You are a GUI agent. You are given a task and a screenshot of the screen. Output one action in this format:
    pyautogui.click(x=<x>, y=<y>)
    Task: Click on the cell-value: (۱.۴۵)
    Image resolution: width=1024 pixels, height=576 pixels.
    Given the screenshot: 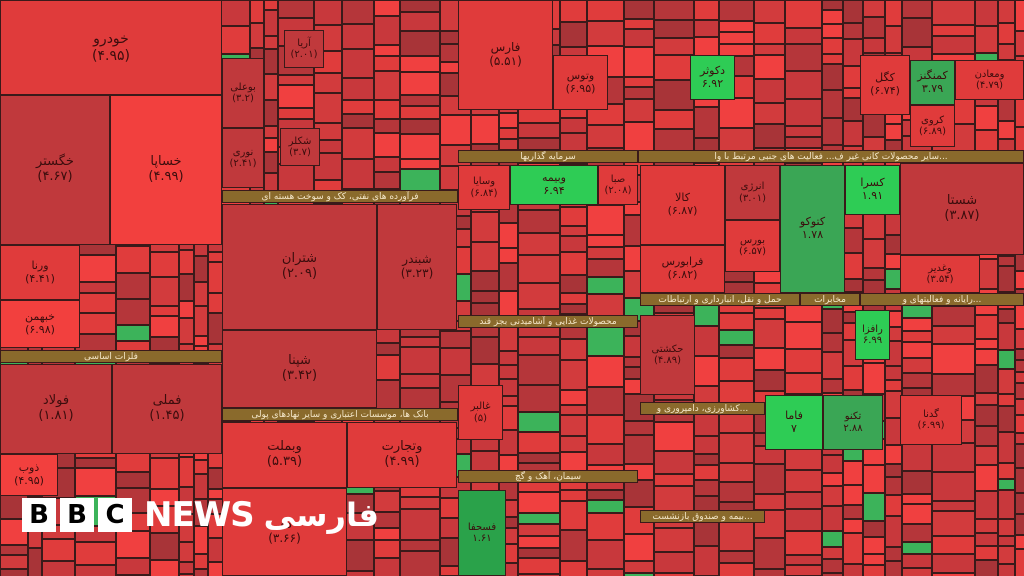 What is the action you would take?
    pyautogui.click(x=167, y=415)
    